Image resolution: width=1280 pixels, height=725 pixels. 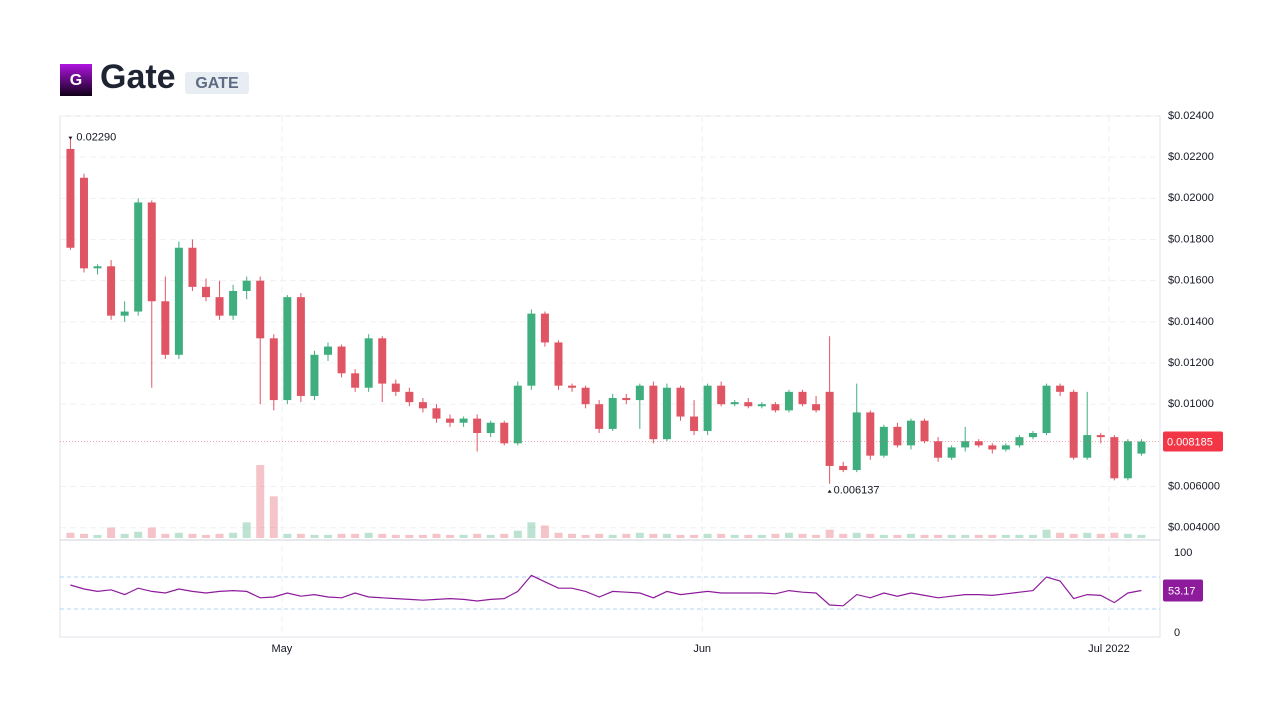 I want to click on symbol: GATE, so click(x=217, y=83).